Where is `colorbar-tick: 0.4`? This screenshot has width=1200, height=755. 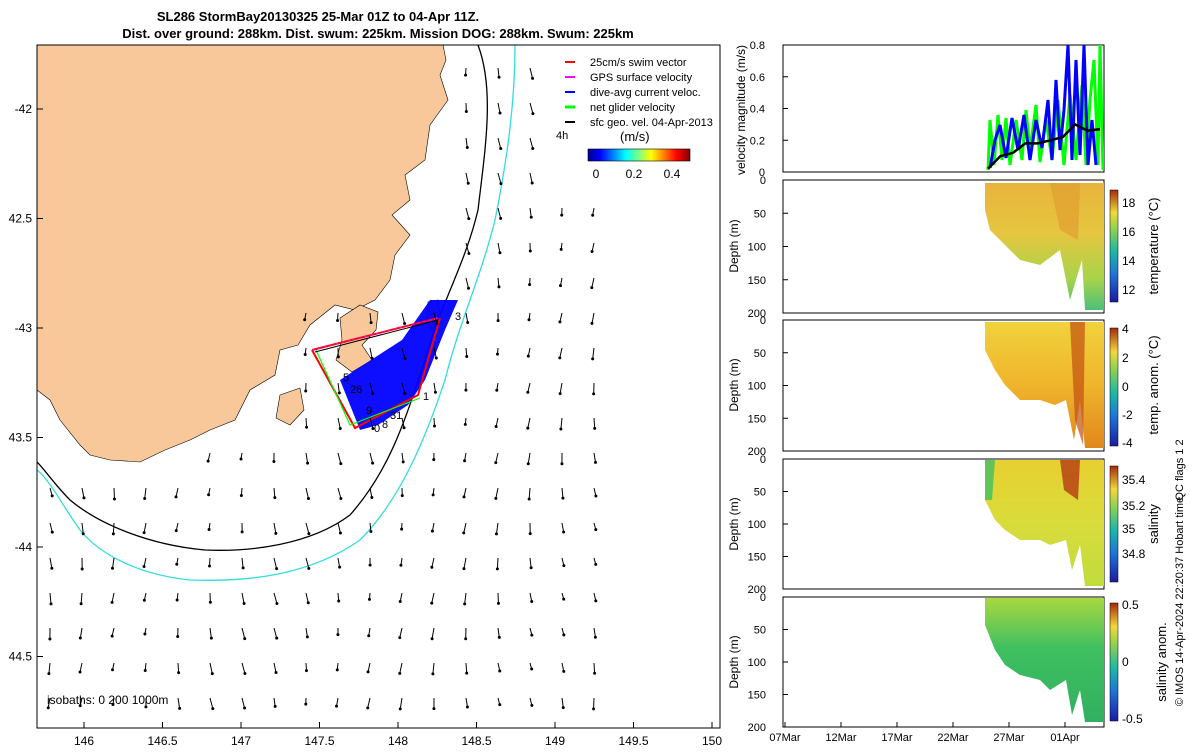 colorbar-tick: 0.4 is located at coordinates (672, 174).